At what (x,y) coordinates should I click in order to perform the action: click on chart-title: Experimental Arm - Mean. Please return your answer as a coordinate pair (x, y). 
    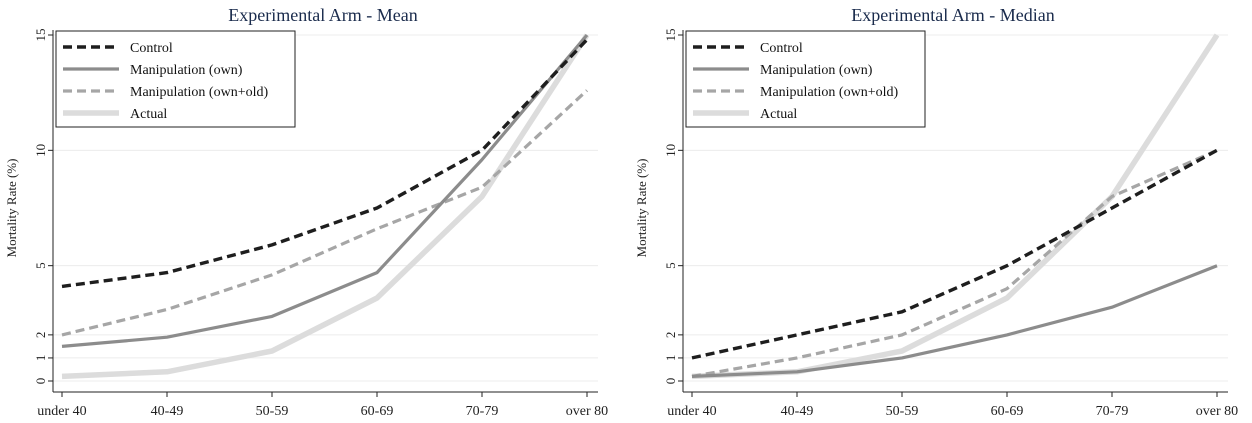
    Looking at the image, I should click on (322, 15).